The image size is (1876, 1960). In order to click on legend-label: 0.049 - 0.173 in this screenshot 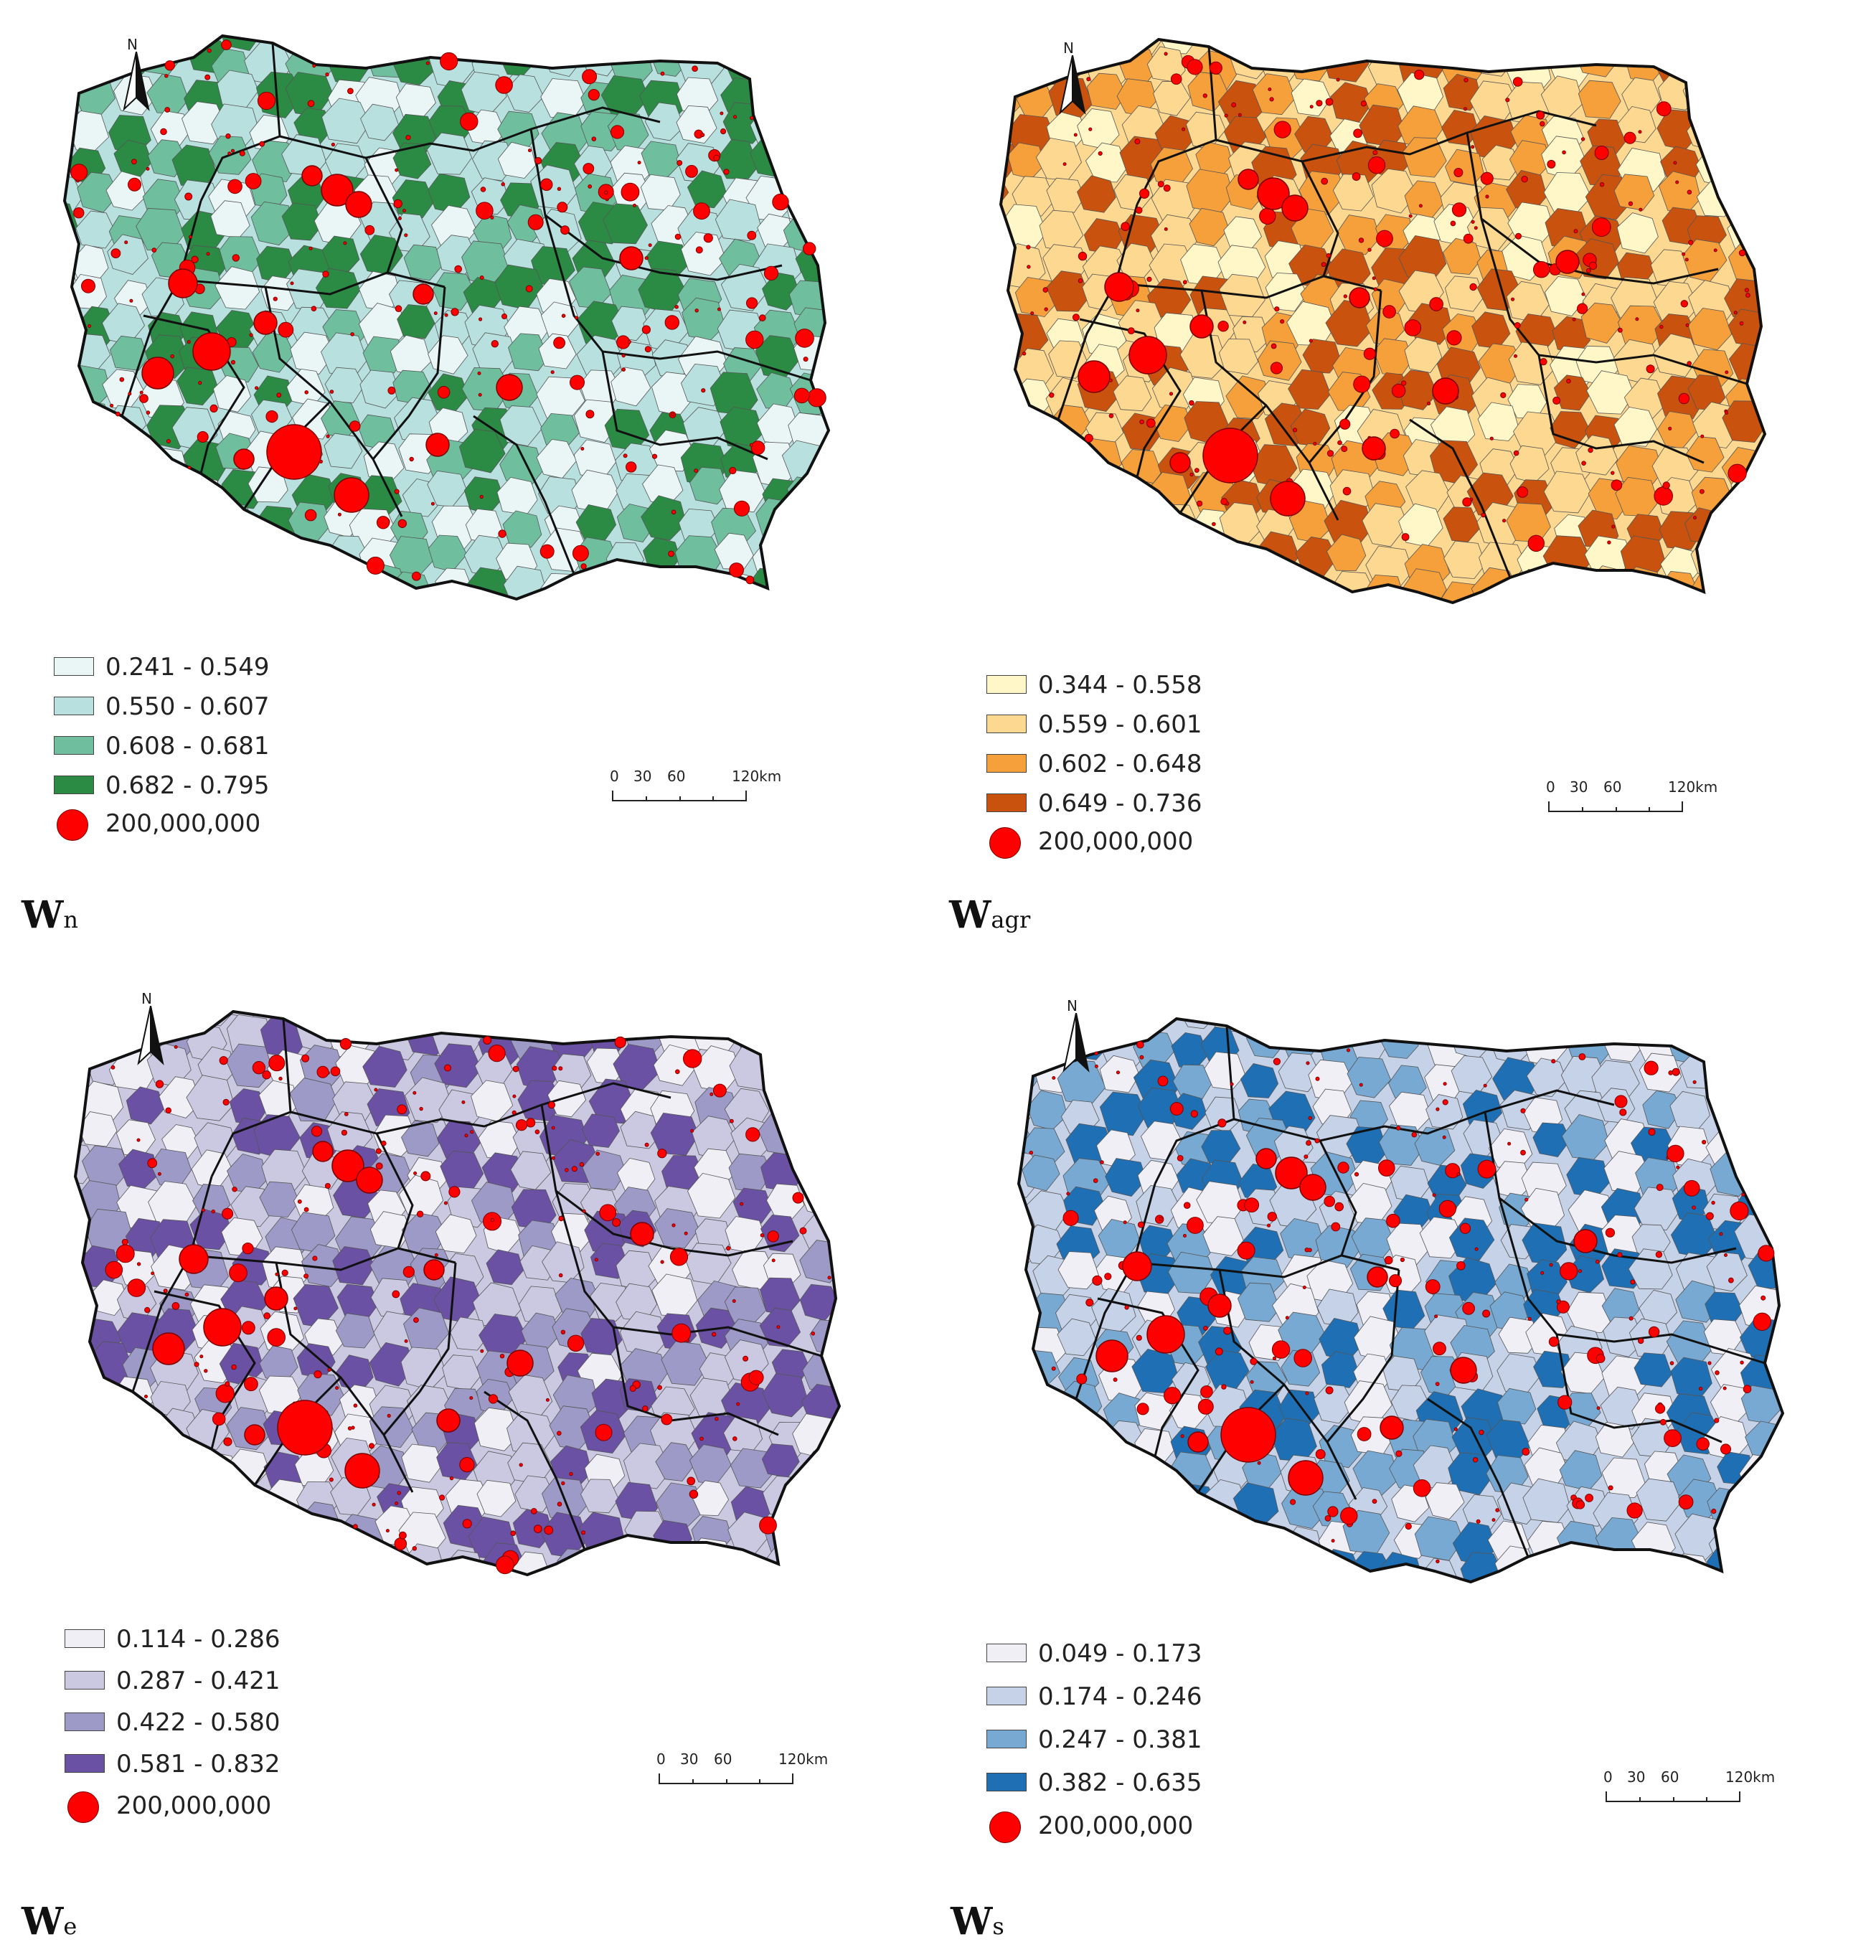, I will do `click(1120, 1653)`.